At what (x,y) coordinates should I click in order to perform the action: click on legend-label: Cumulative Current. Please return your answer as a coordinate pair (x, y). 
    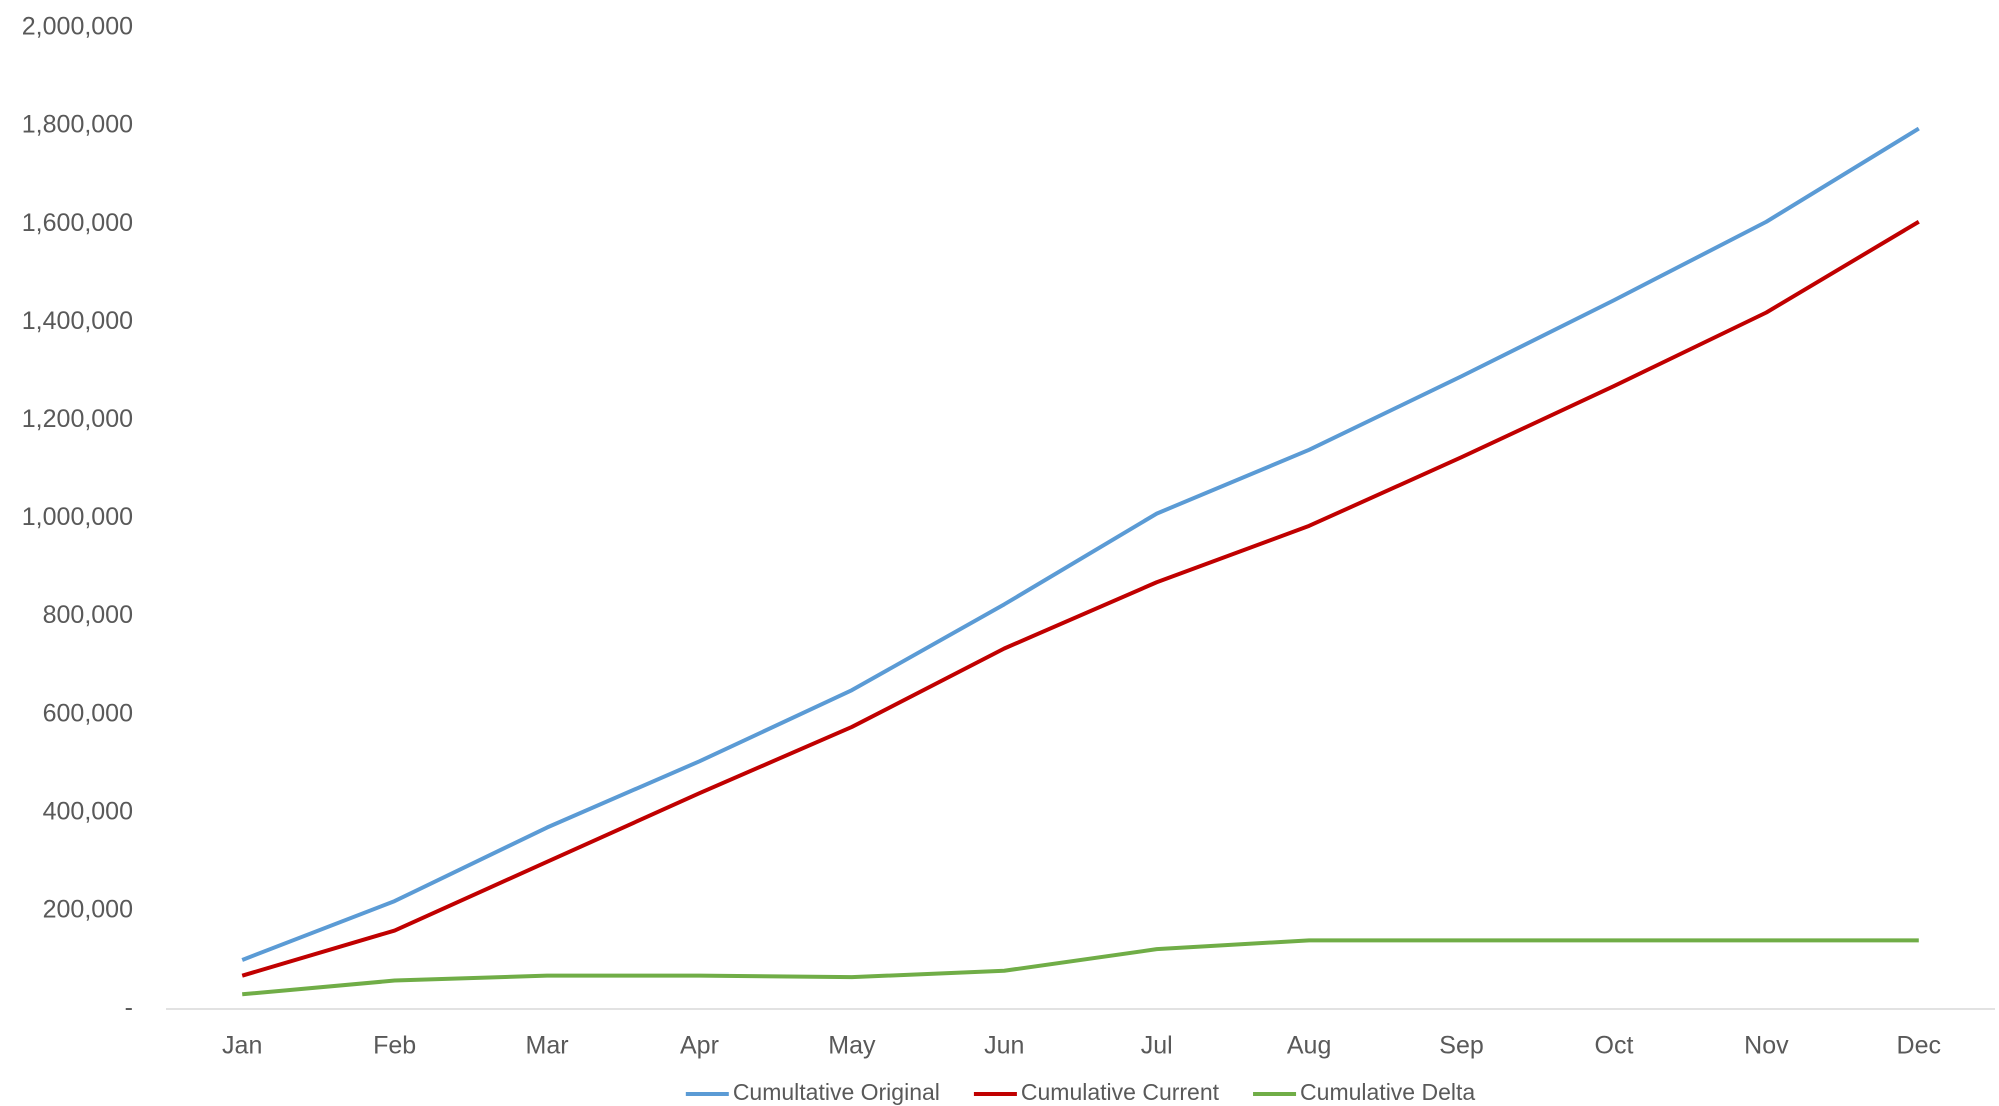
    Looking at the image, I should click on (1120, 1092).